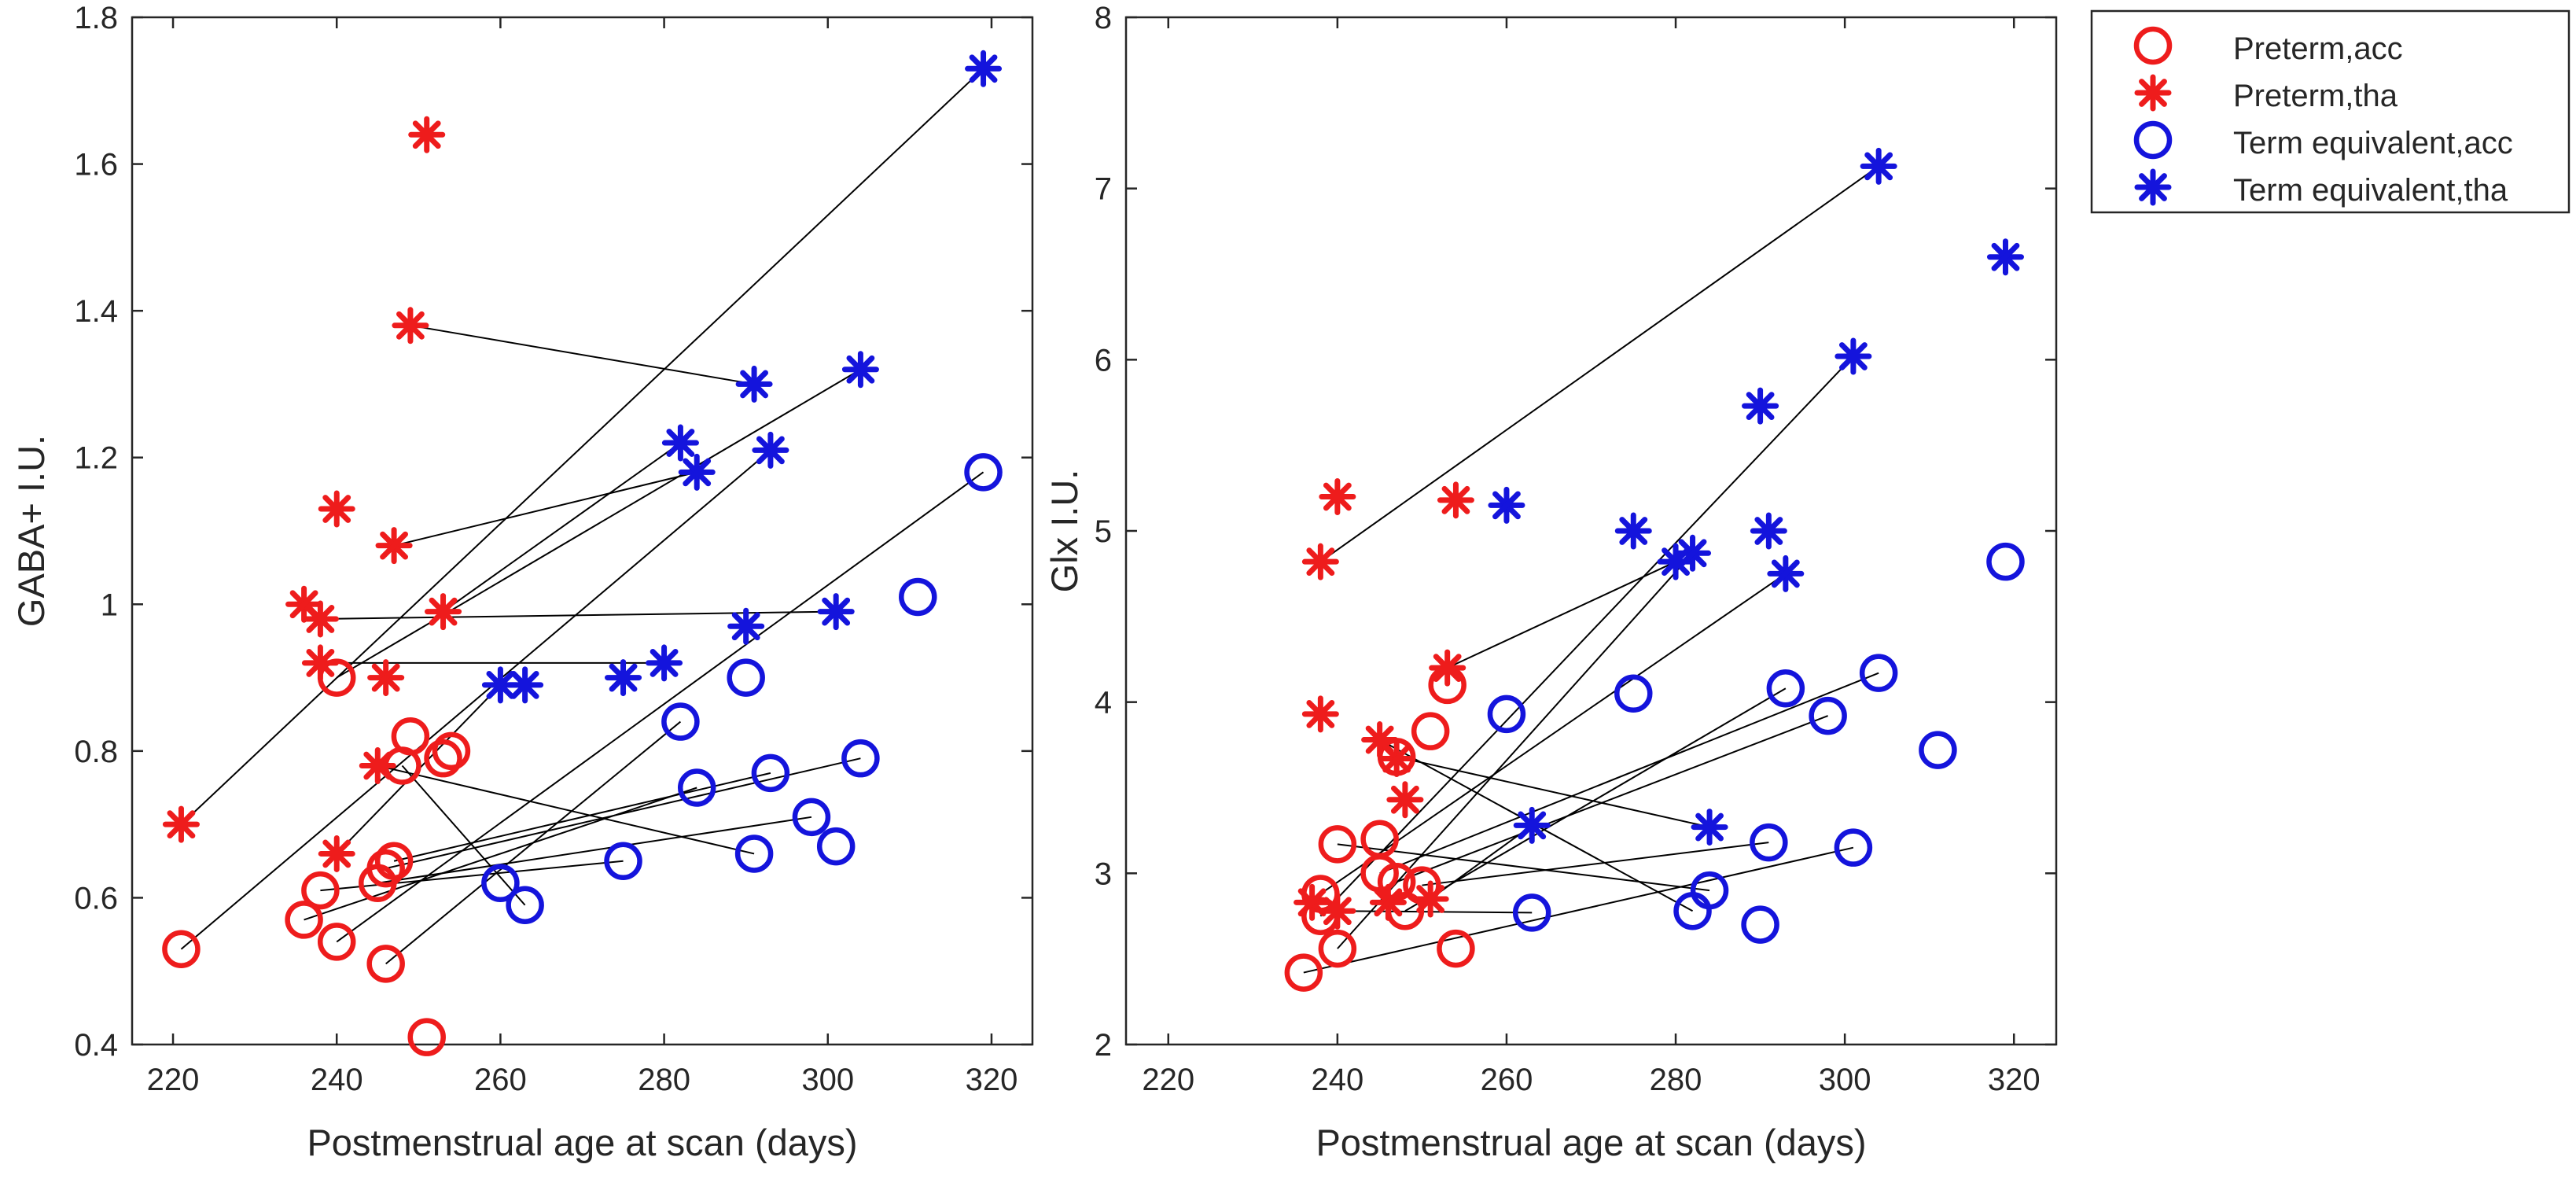  What do you see at coordinates (1591, 1142) in the screenshot?
I see `x-axis-label: Postmenstrual age at scan (days)` at bounding box center [1591, 1142].